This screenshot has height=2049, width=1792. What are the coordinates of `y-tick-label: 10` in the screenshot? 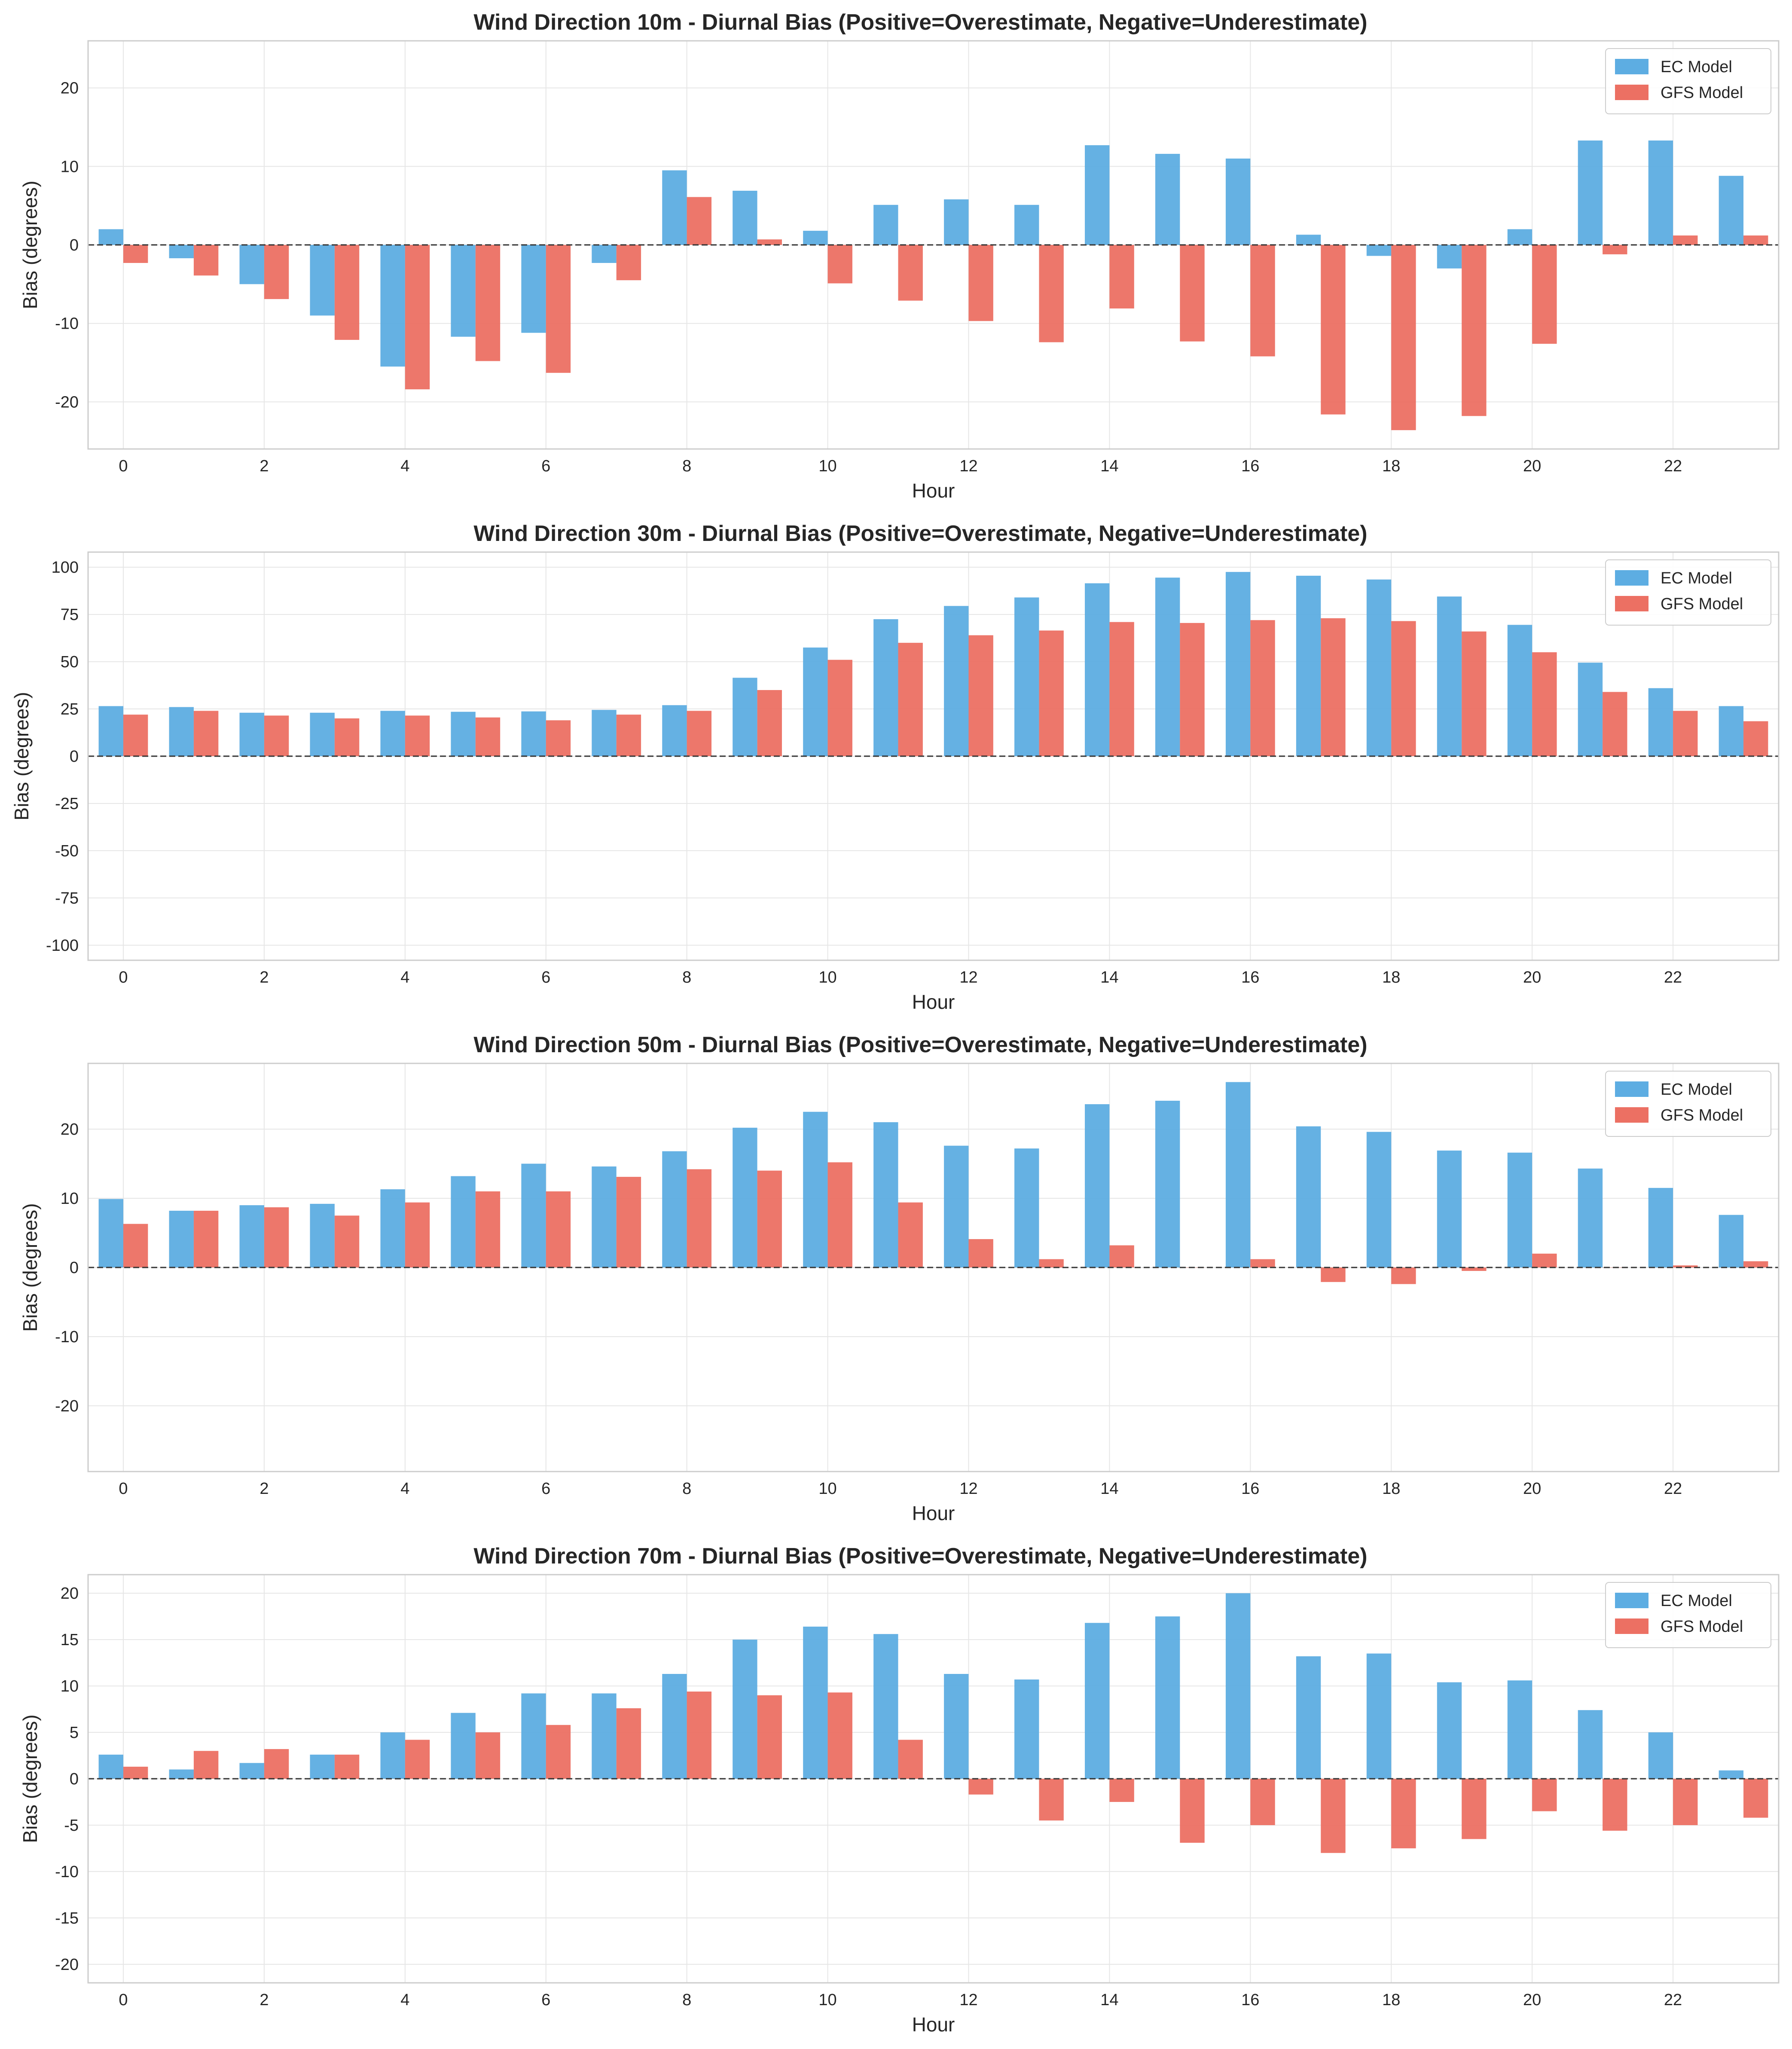 It's located at (70, 167).